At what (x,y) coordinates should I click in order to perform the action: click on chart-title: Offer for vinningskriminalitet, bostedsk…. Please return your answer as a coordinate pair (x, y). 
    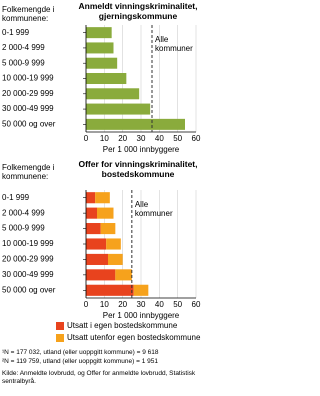
    Looking at the image, I should click on (138, 169).